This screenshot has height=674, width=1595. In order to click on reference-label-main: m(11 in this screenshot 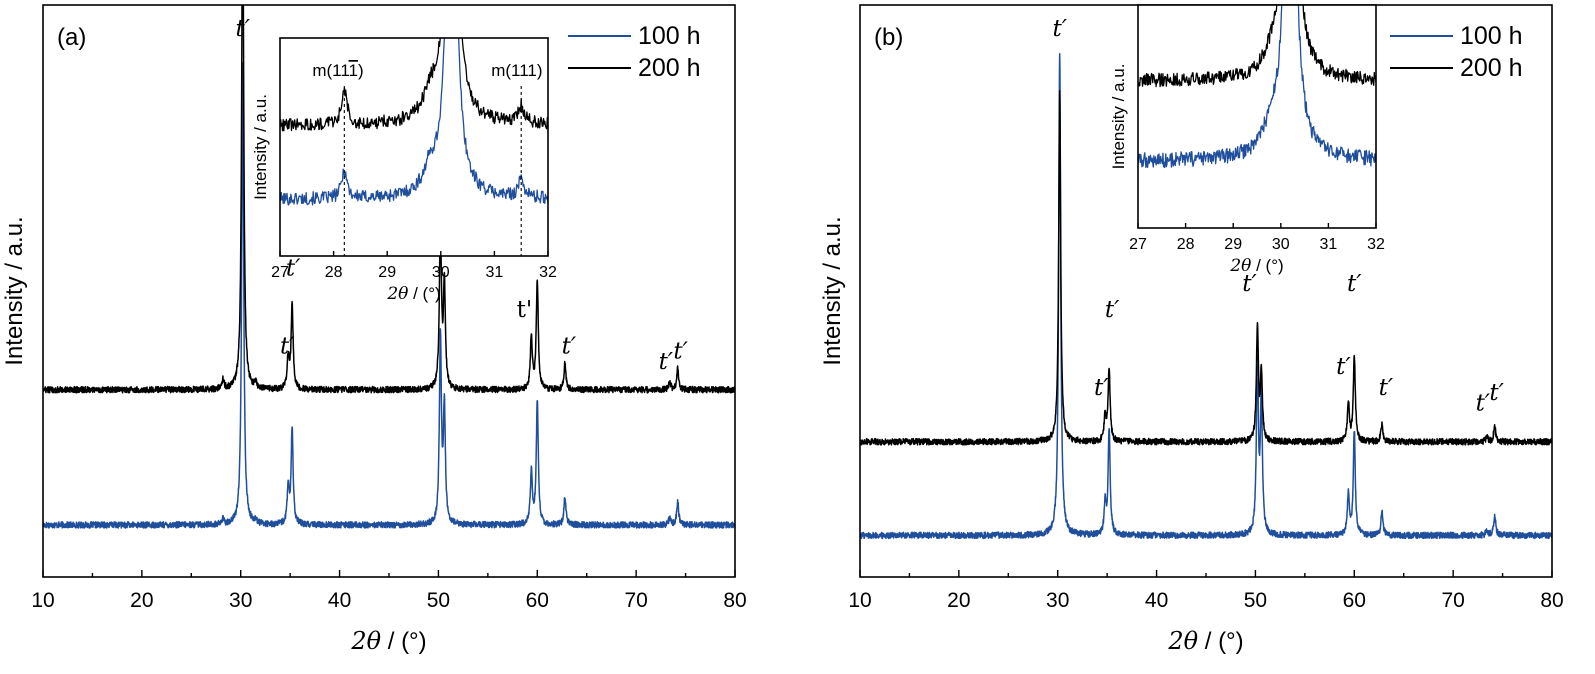, I will do `click(330, 70)`.